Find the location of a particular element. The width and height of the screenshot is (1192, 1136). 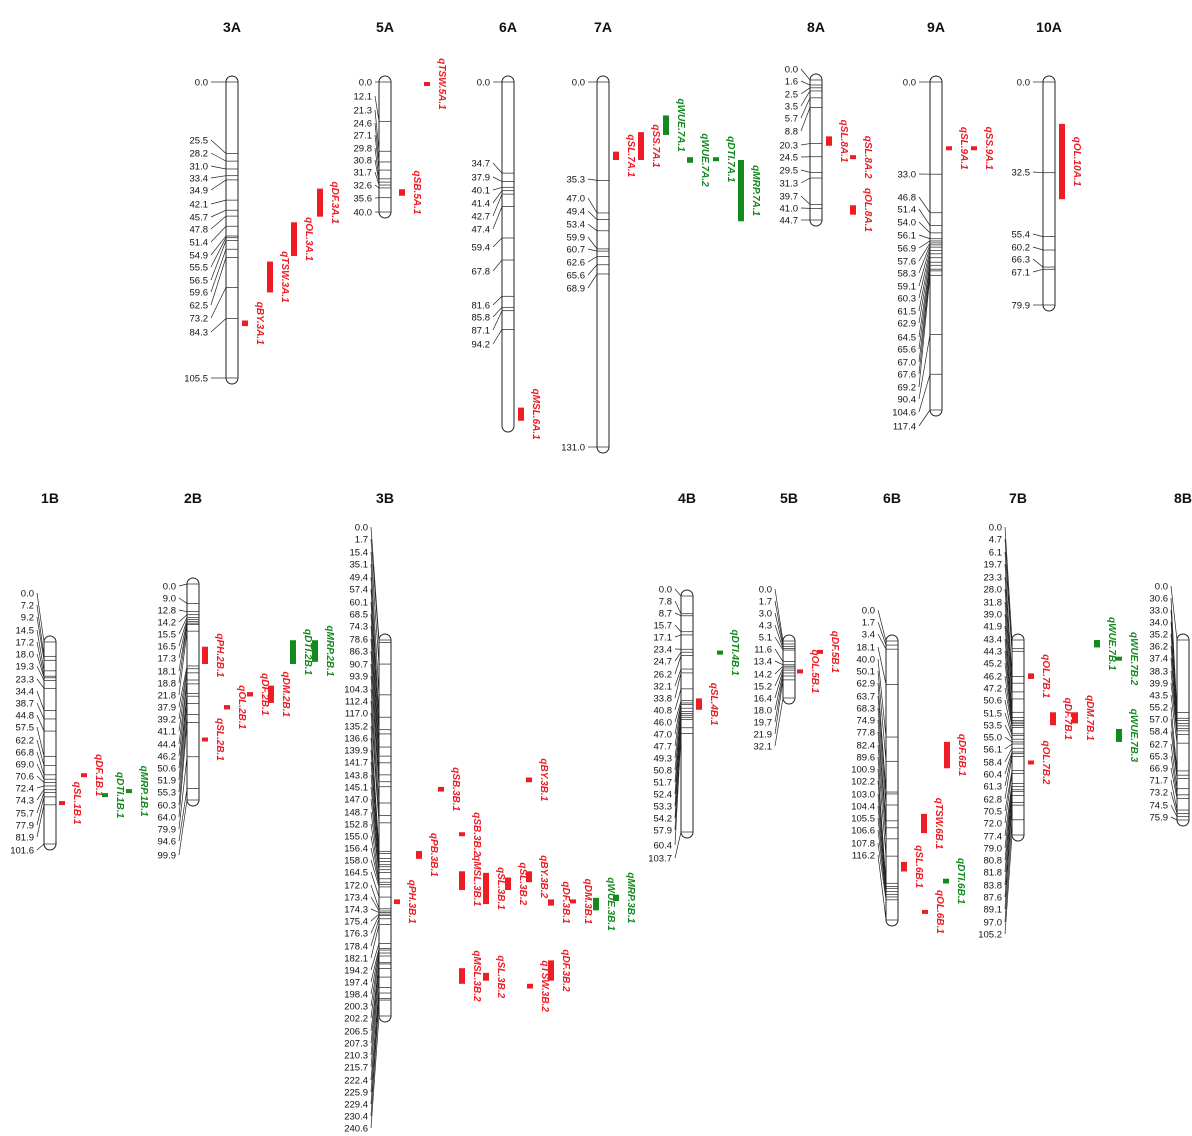

qtl-label: qSL.8A.1 is located at coordinates (843, 141).